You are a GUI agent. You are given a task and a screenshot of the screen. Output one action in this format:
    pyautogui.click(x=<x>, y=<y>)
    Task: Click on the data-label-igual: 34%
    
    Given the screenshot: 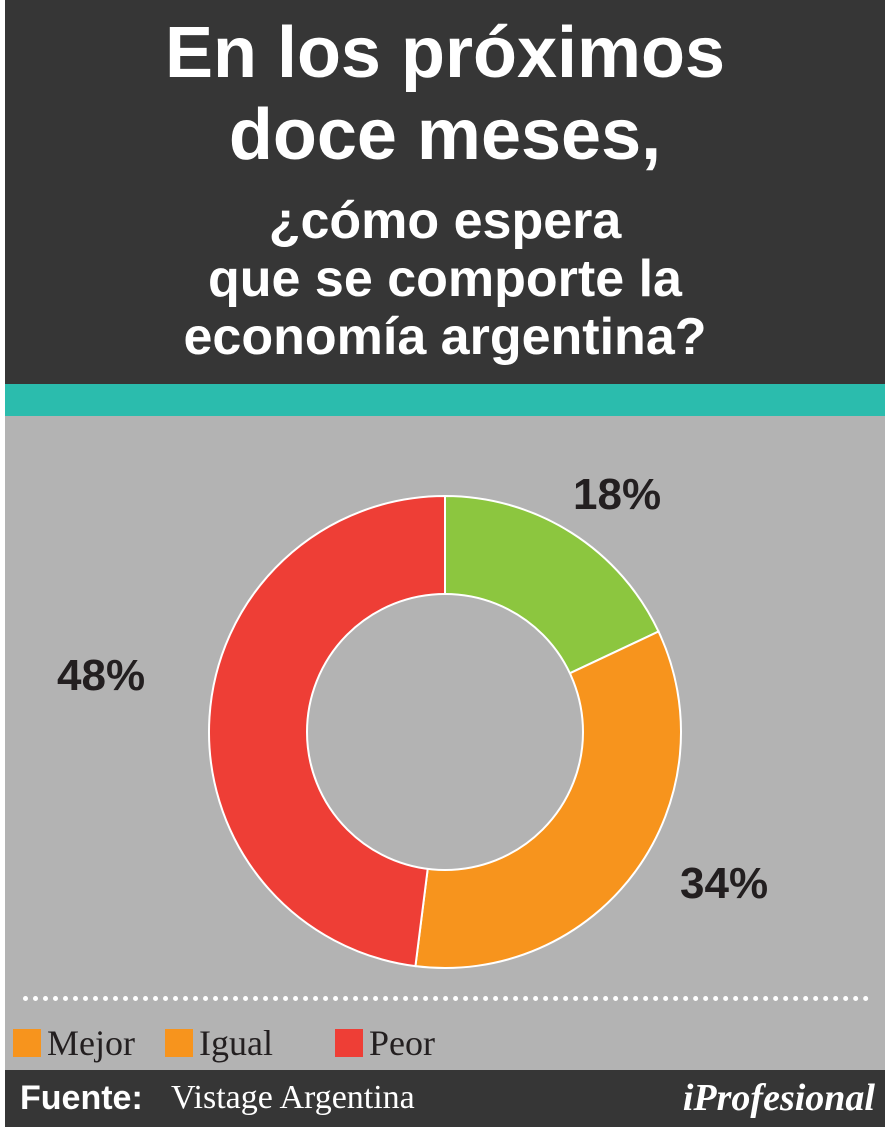 What is the action you would take?
    pyautogui.click(x=724, y=883)
    